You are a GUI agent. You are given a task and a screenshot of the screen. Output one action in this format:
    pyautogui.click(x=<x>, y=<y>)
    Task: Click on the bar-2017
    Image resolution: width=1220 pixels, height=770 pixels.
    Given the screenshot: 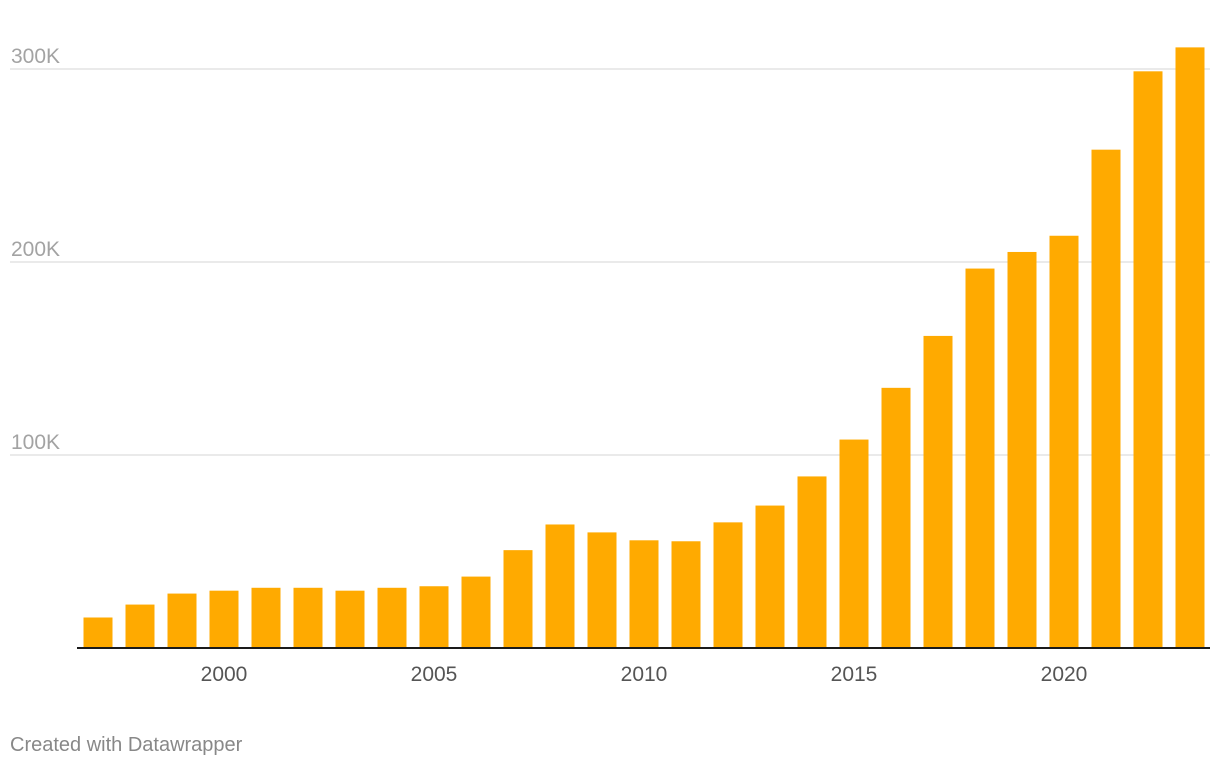 What is the action you would take?
    pyautogui.click(x=938, y=491)
    